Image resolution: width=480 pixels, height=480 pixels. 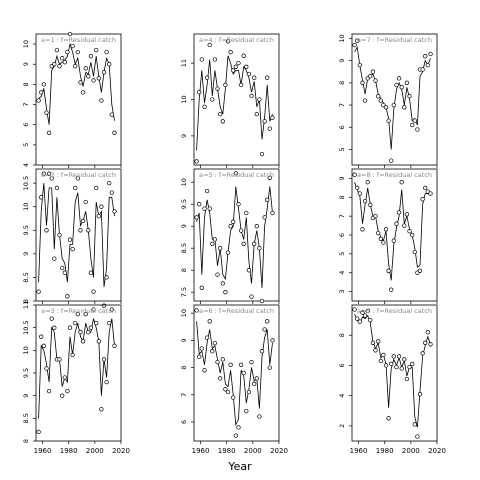 What do you see at coordinates (184, 292) in the screenshot?
I see `y-tick-label: 7.5` at bounding box center [184, 292].